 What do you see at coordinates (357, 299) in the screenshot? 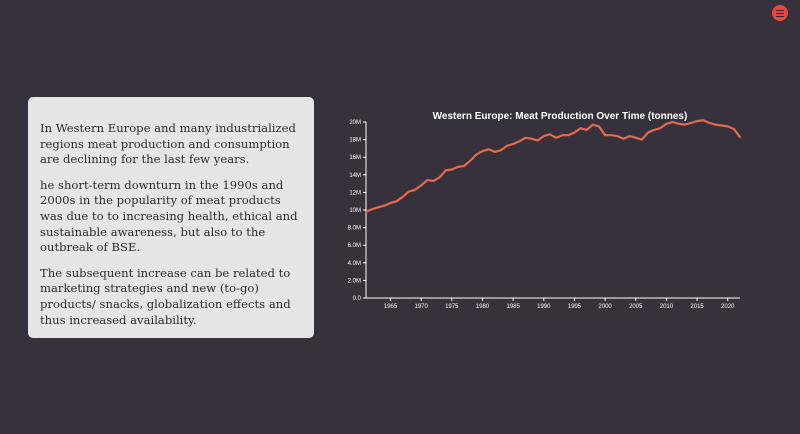
I see `y-tick-label: 0.0` at bounding box center [357, 299].